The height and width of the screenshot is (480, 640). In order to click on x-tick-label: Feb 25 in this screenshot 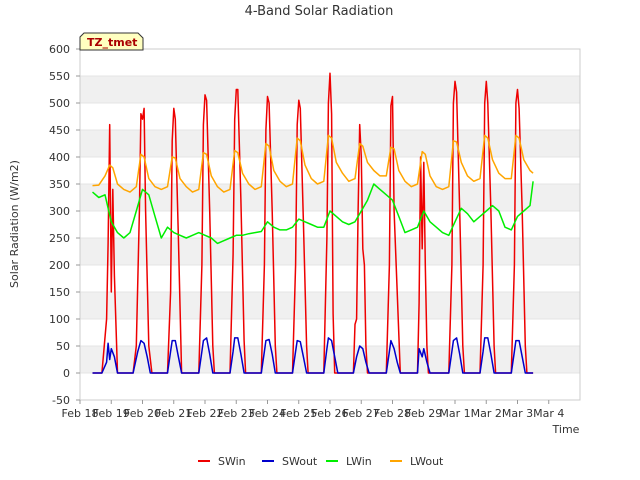, I will do `click(298, 413)`.